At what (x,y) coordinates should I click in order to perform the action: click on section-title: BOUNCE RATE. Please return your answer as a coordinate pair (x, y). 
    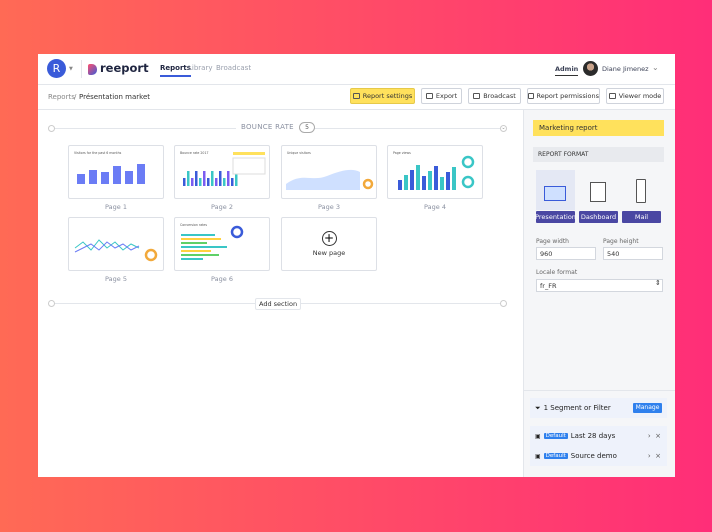
    Looking at the image, I should click on (267, 127).